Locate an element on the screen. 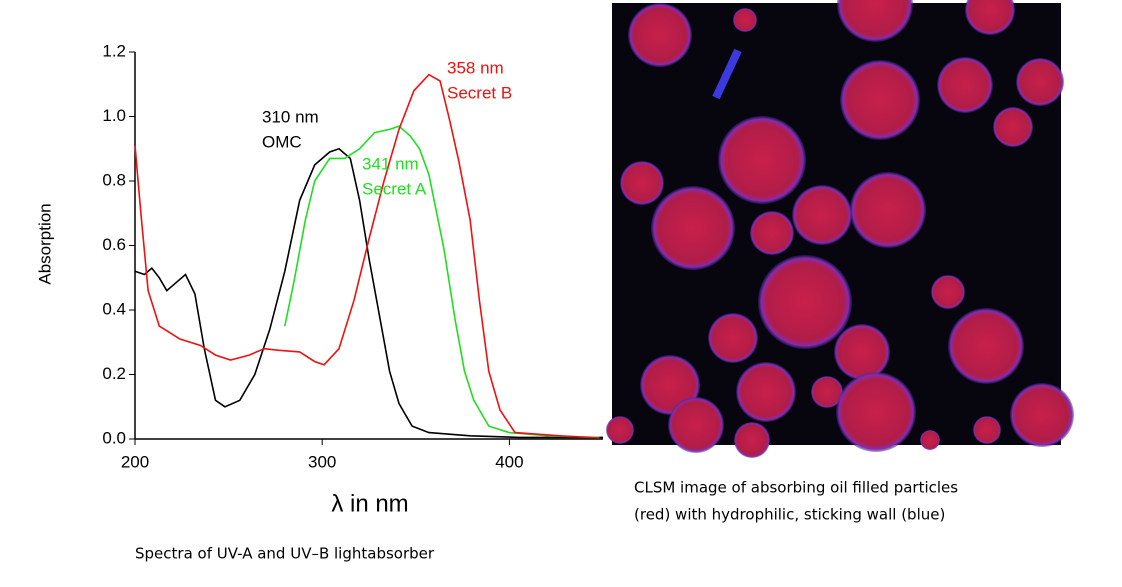 The image size is (1122, 587). y-tick-label: 0.8 is located at coordinates (114, 179).